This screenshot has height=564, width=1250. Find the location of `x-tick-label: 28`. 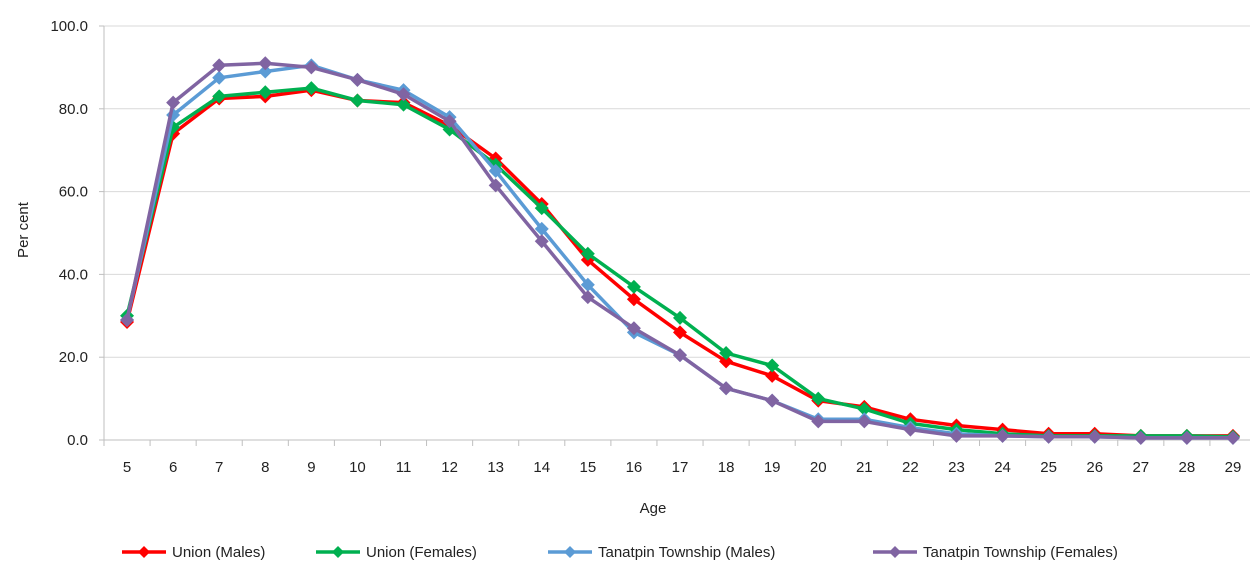

x-tick-label: 28 is located at coordinates (1187, 467).